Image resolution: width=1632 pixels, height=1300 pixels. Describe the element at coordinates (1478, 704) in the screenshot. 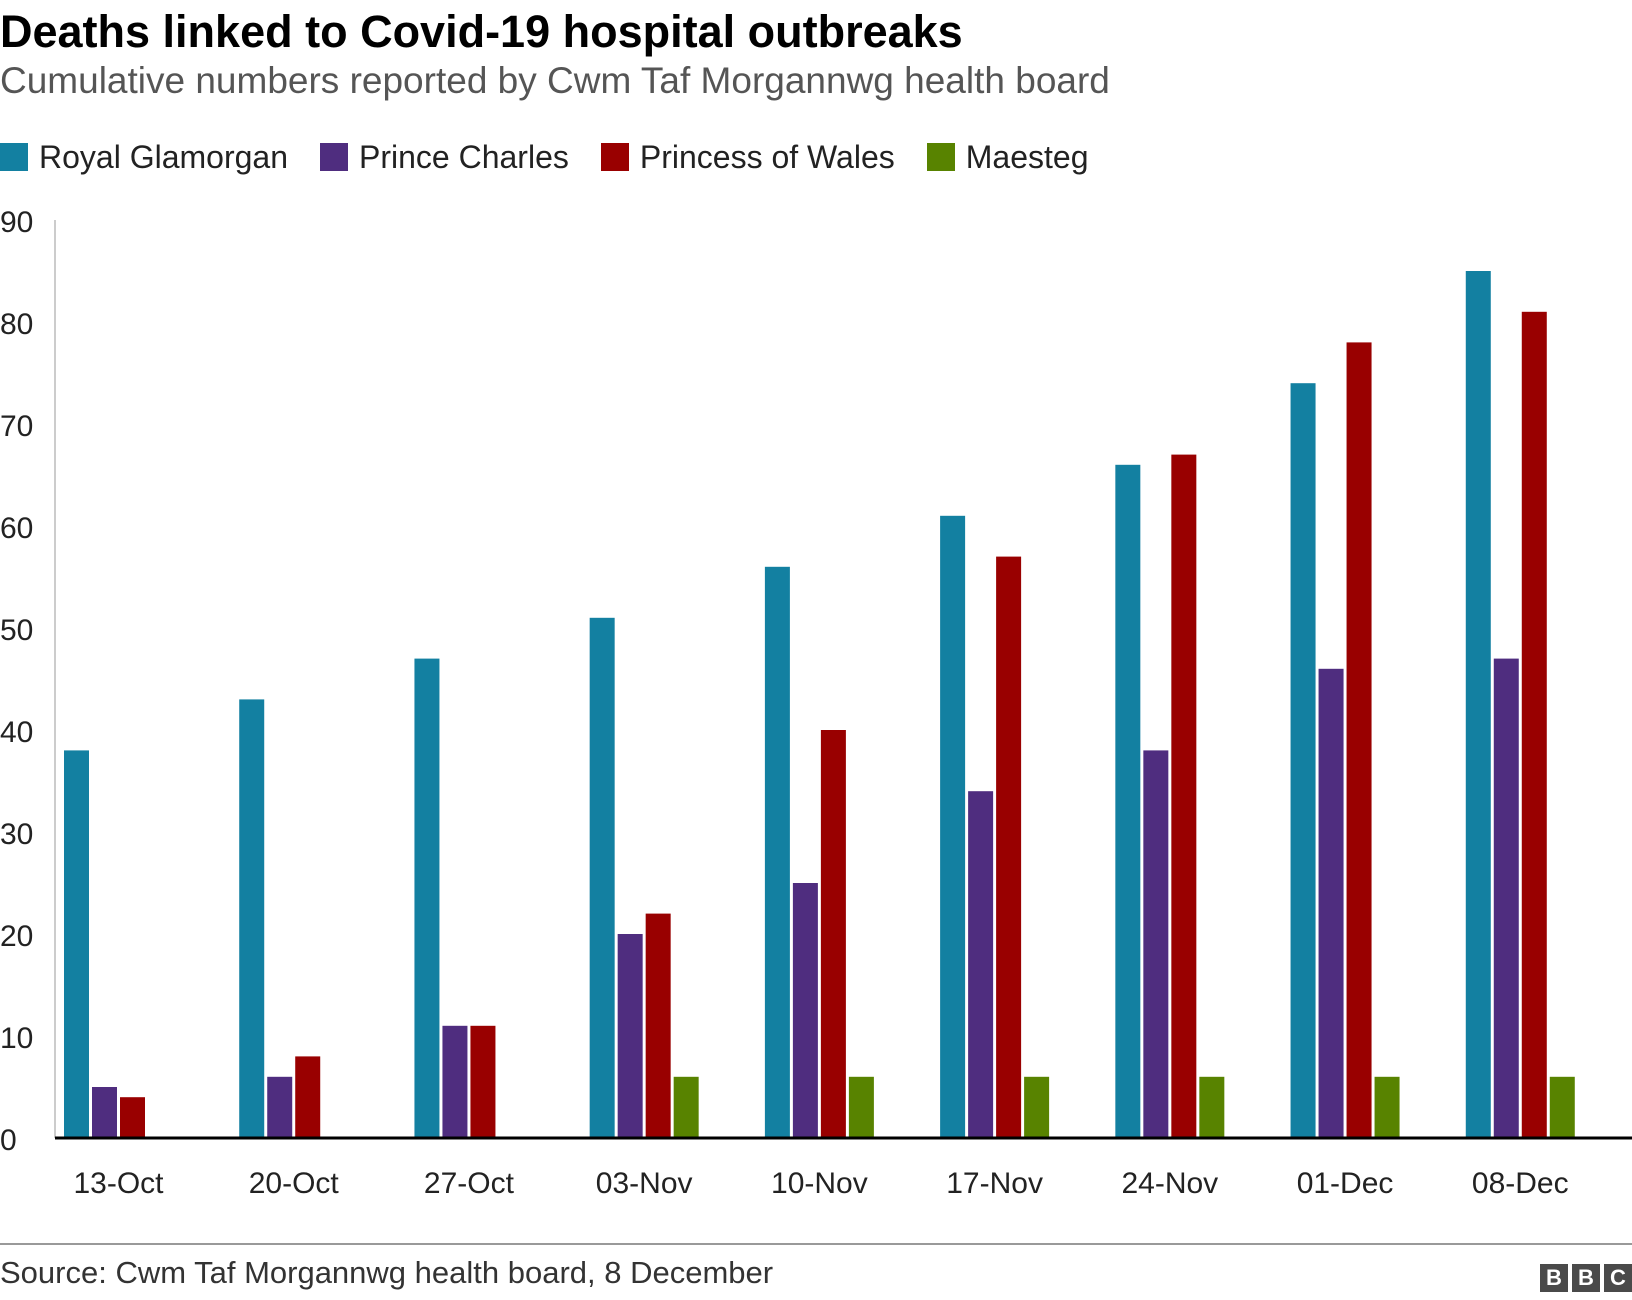

I see `bar-royal-glamorgan-08-Dec` at that location.